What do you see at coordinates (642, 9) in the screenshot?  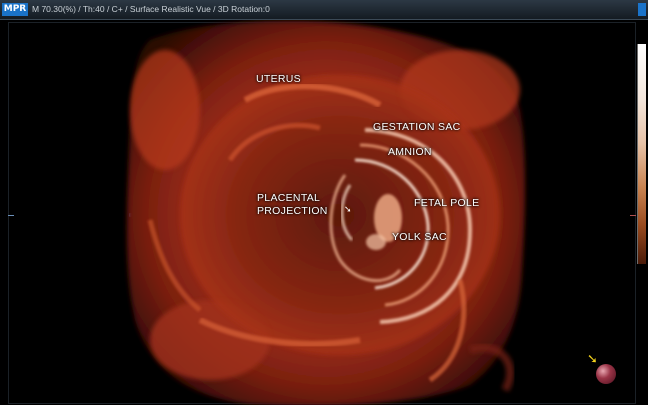 I see `corner-marker` at bounding box center [642, 9].